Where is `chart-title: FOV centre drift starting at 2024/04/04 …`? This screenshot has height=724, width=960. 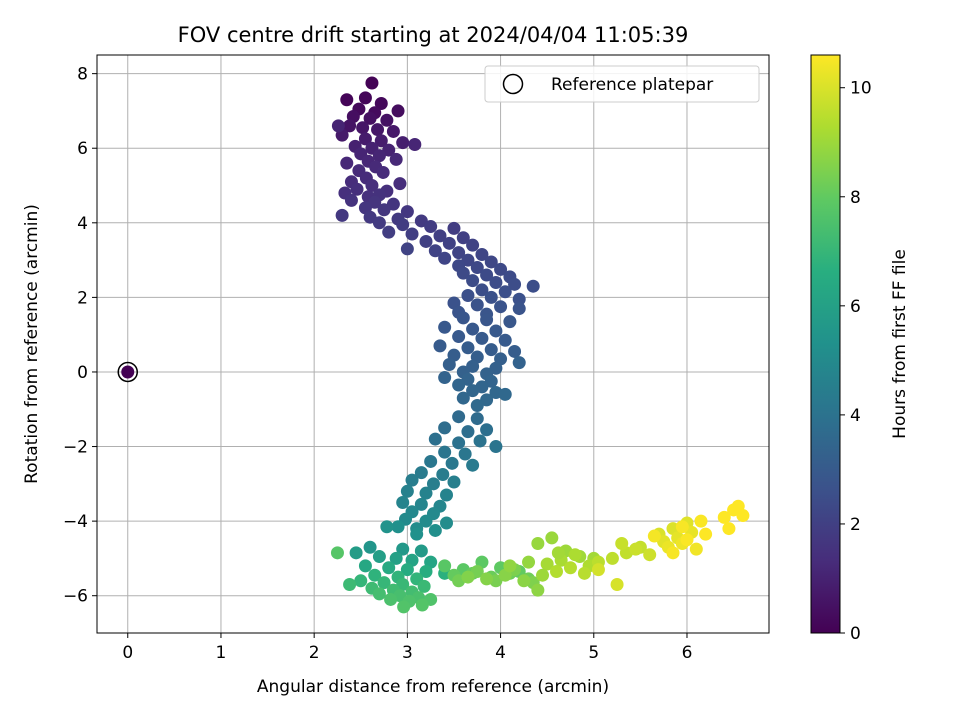 chart-title: FOV centre drift starting at 2024/04/04 … is located at coordinates (433, 35).